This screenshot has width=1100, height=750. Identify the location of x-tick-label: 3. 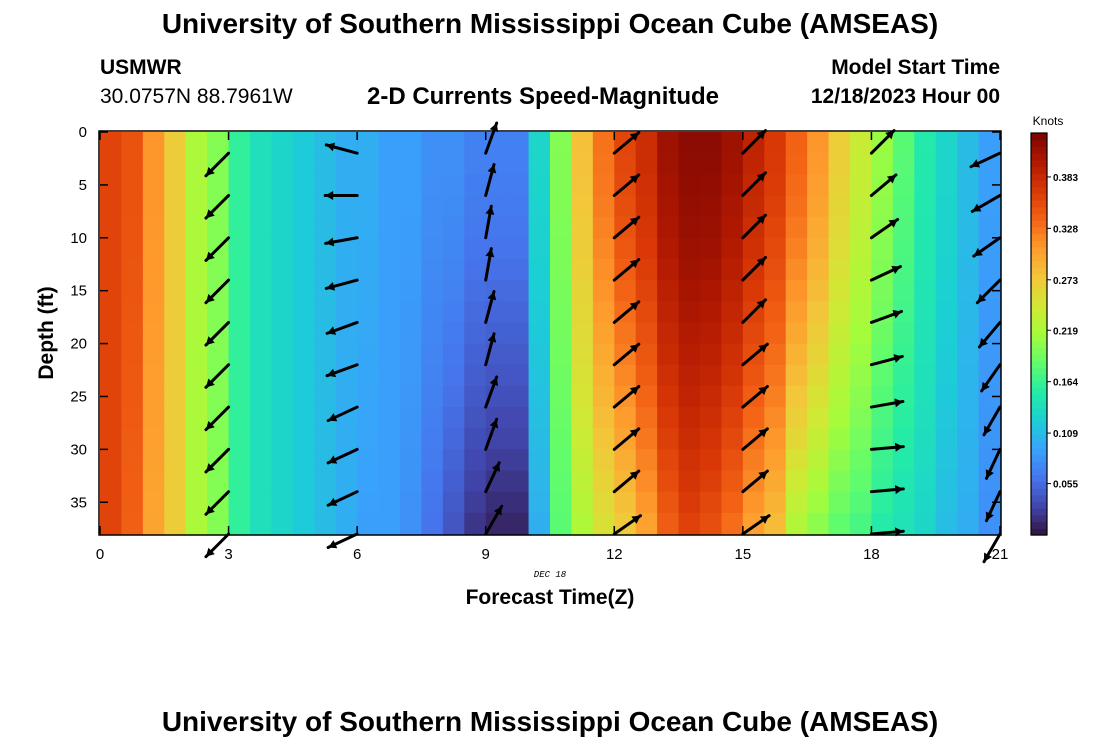
(228, 554).